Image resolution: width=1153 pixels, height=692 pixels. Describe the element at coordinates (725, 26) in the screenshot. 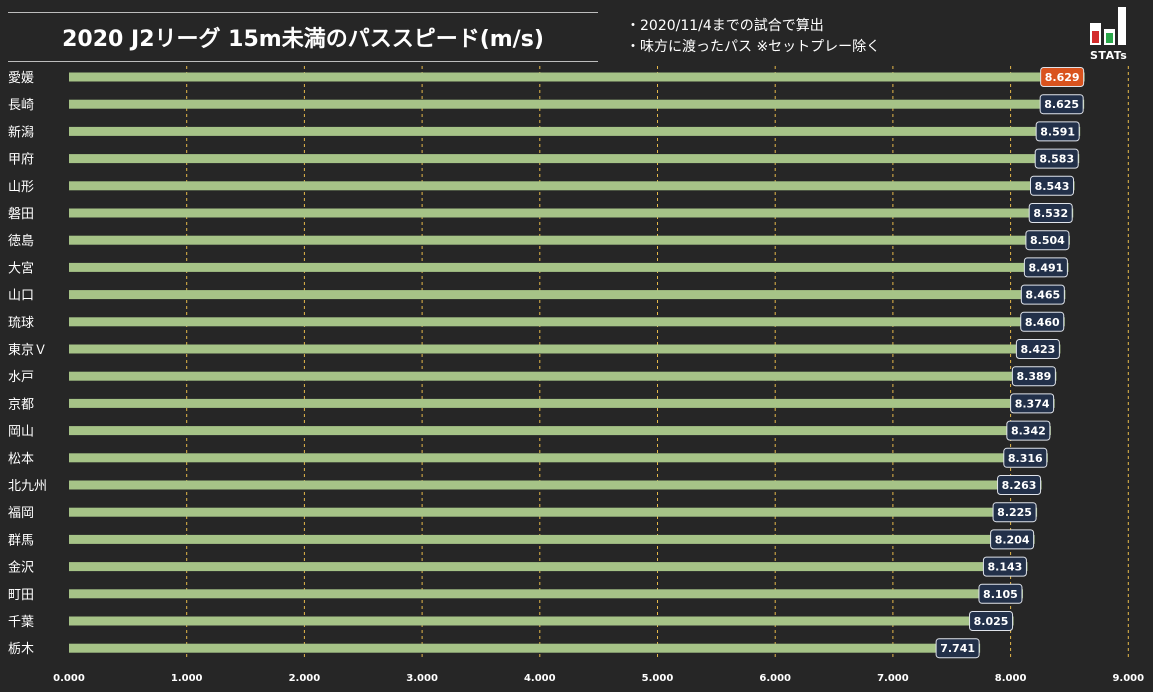

I see `note-date: ・2020/11/4までの試合で算出` at that location.